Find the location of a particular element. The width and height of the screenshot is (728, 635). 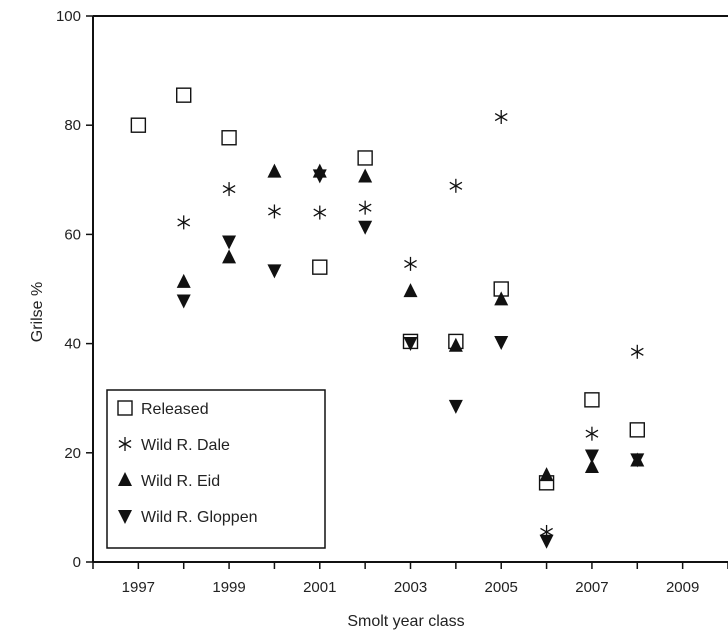

legend-label: Wild R. Gloppen is located at coordinates (199, 517).